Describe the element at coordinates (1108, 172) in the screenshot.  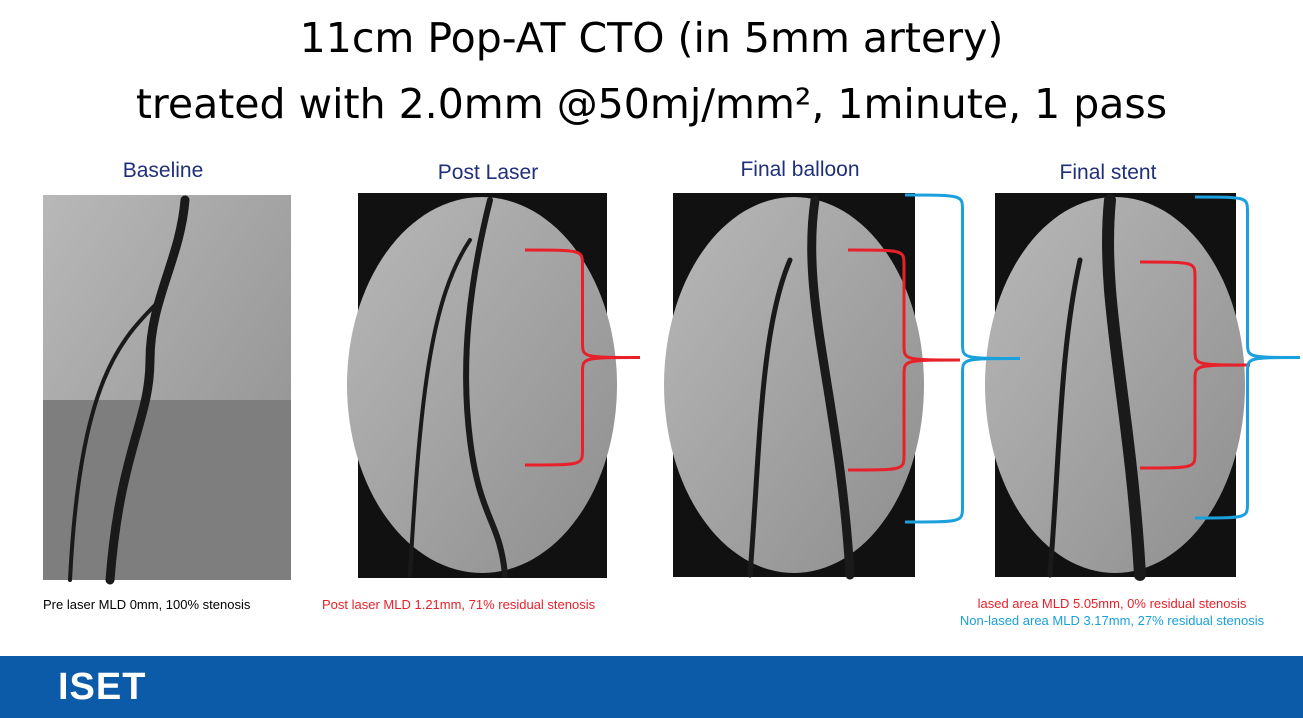
I see `panel-label: Final stent` at that location.